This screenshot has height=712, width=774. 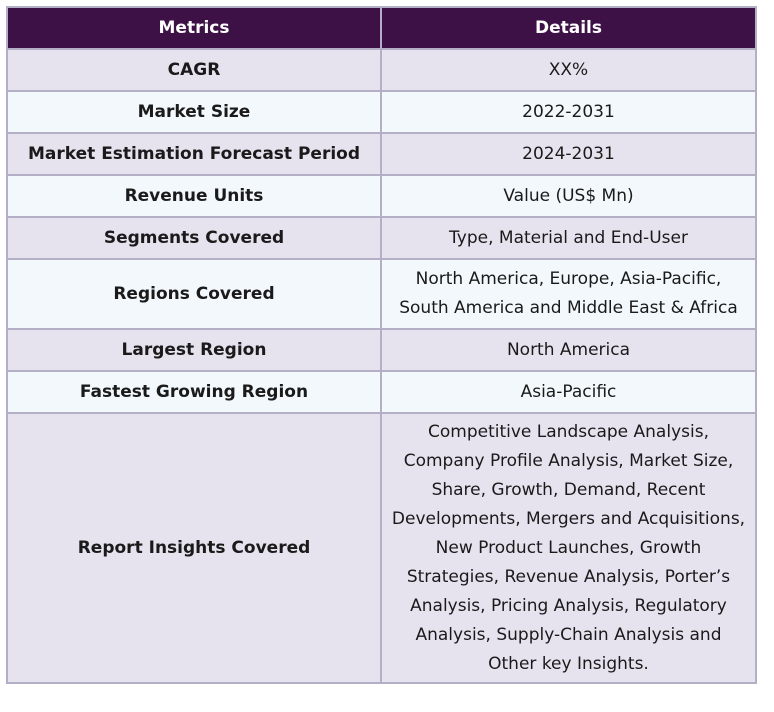 What do you see at coordinates (568, 196) in the screenshot?
I see `details-cell: Value (US$ Mn)` at bounding box center [568, 196].